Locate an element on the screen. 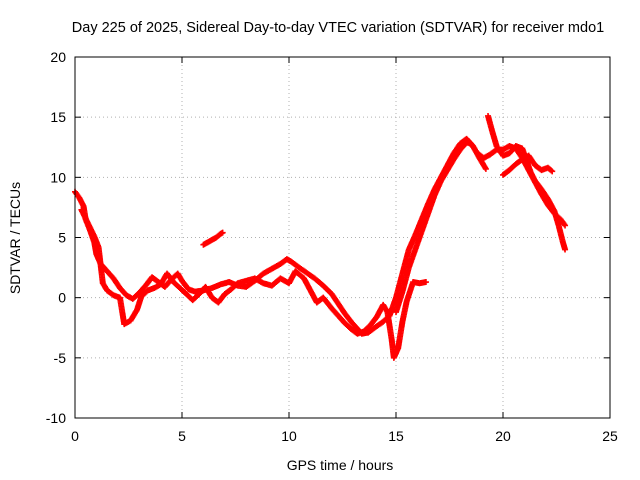 The width and height of the screenshot is (640, 480). y-tick-label: 10 is located at coordinates (58, 177).